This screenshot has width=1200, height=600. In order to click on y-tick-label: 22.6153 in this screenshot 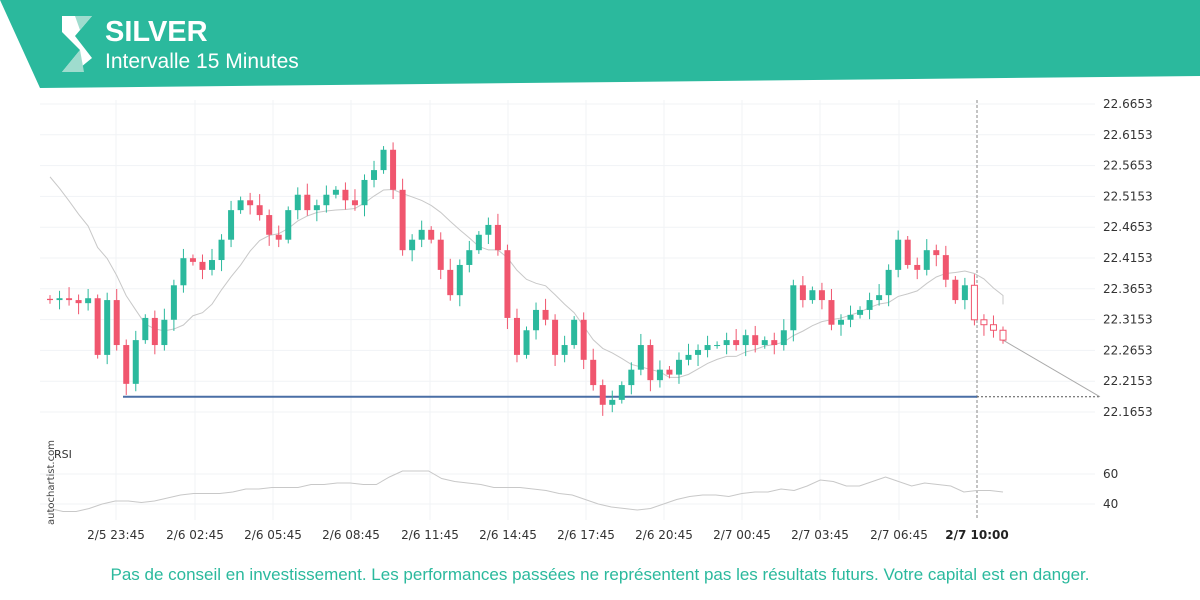, I will do `click(1128, 135)`.